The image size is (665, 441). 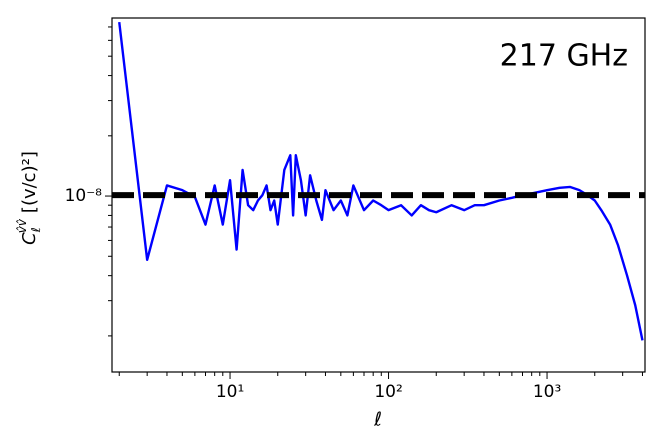 What do you see at coordinates (36, 230) in the screenshot?
I see `y-label-sub: ℓ` at bounding box center [36, 230].